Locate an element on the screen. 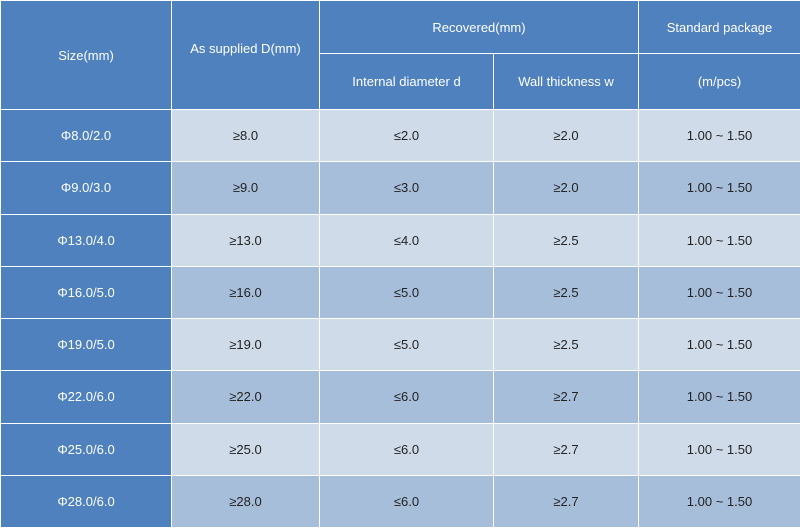 Image resolution: width=800 pixels, height=528 pixels. table-row: Φ28.0/6.0 ≥28.0 ≤6.0 ≥2.7 1.00 ~ 1.50 is located at coordinates (400, 501).